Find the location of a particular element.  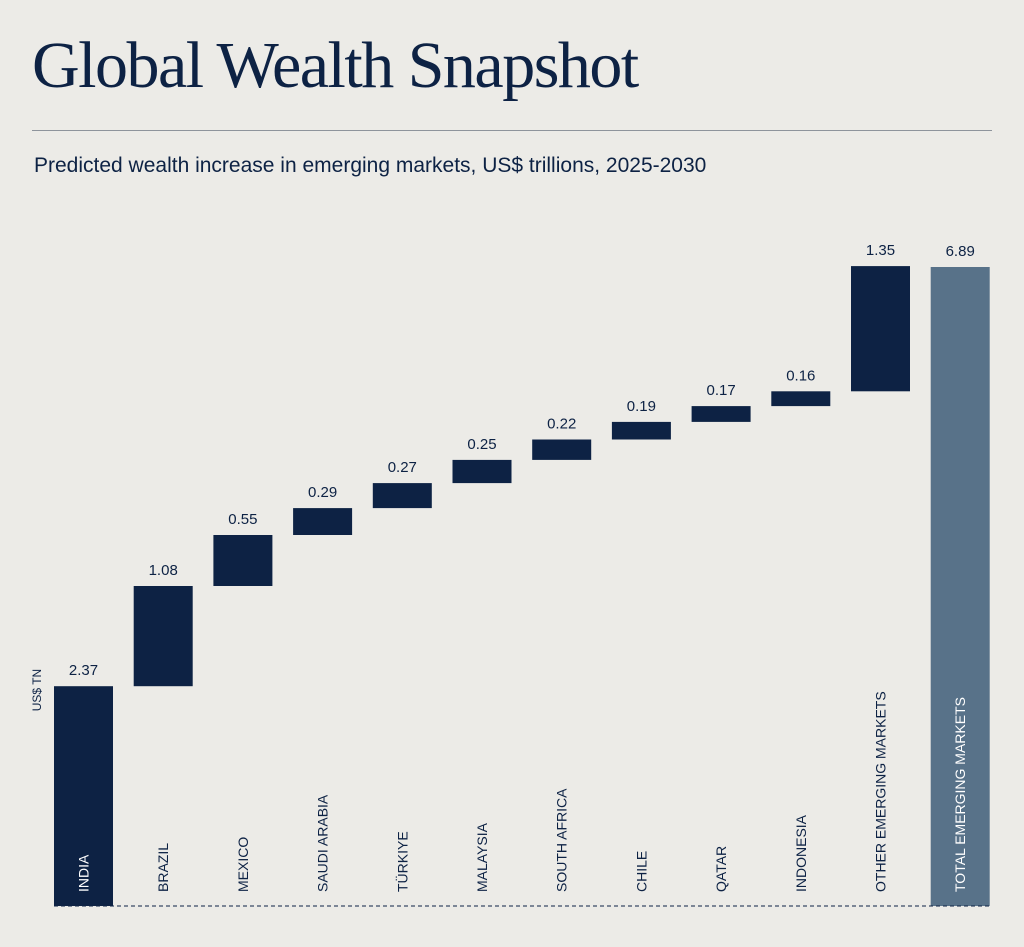

value-label-india: 2.37 is located at coordinates (83, 670).